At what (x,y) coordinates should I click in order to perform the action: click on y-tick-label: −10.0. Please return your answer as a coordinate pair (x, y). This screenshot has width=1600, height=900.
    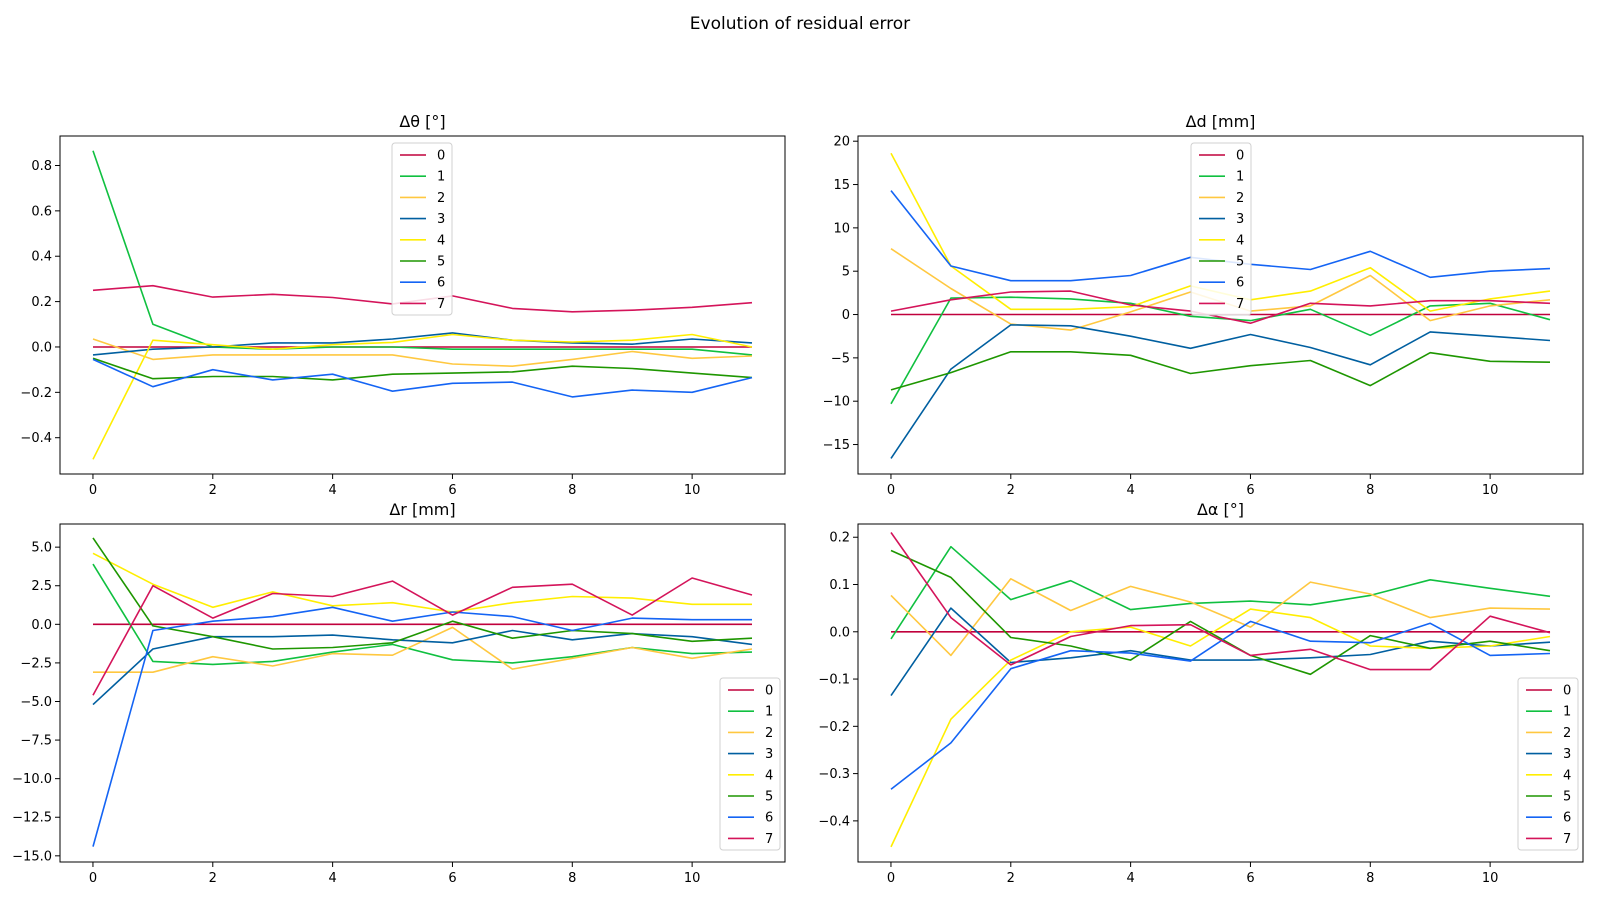
    Looking at the image, I should click on (32, 779).